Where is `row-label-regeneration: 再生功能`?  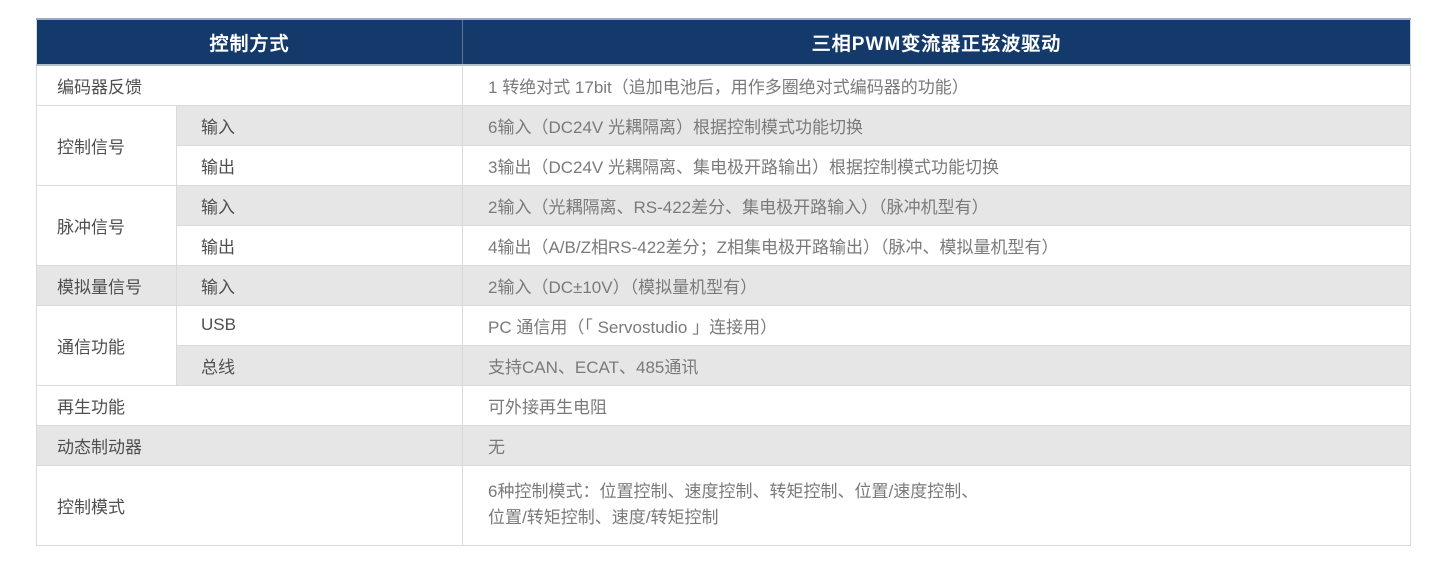
row-label-regeneration: 再生功能 is located at coordinates (249, 405).